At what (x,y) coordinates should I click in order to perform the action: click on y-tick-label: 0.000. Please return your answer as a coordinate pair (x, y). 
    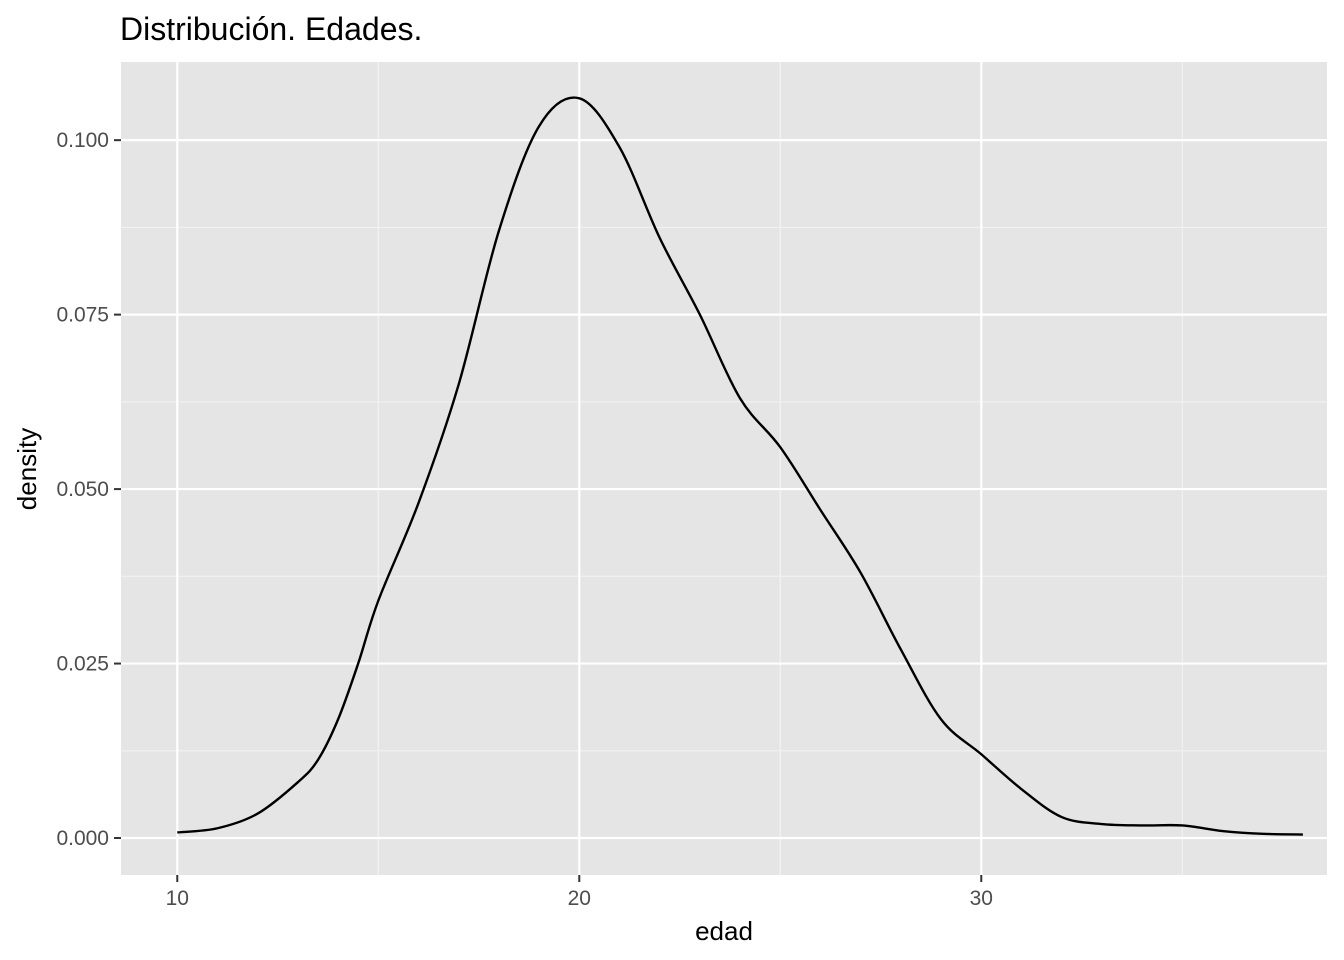
    Looking at the image, I should click on (82, 838).